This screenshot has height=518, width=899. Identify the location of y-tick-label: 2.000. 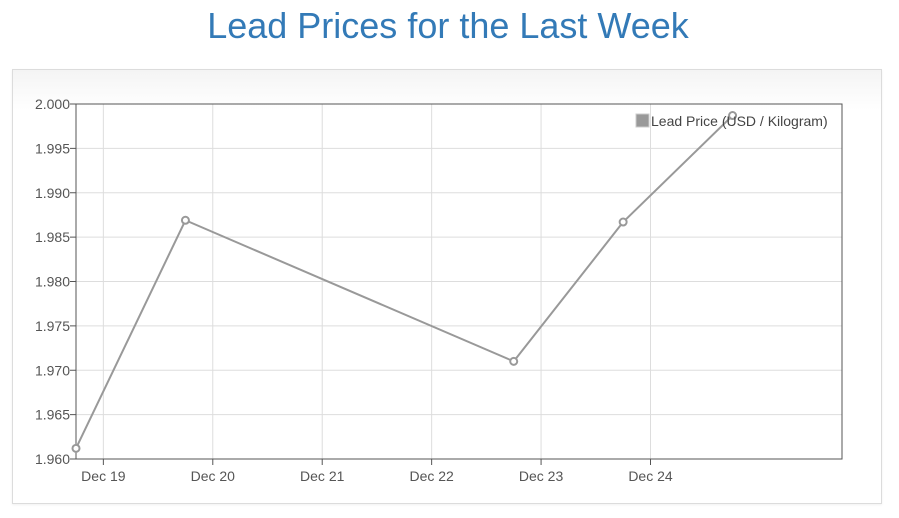
(52, 104).